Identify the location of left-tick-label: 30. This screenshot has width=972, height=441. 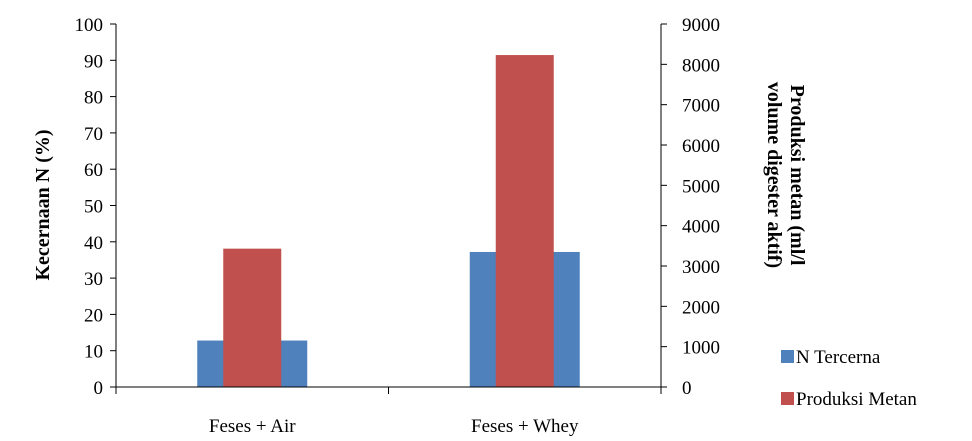
(93, 279).